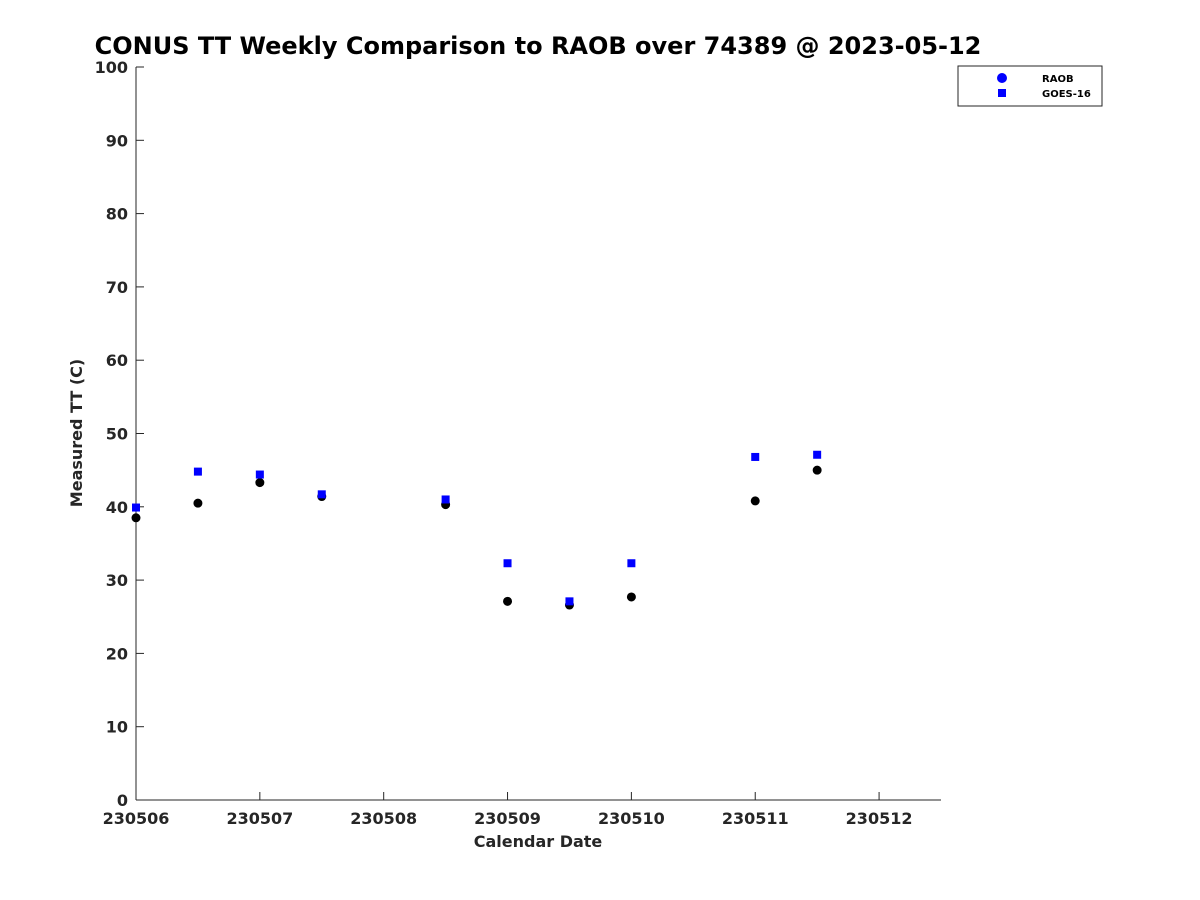 The width and height of the screenshot is (1200, 900). What do you see at coordinates (117, 214) in the screenshot?
I see `y-tick-label: 80` at bounding box center [117, 214].